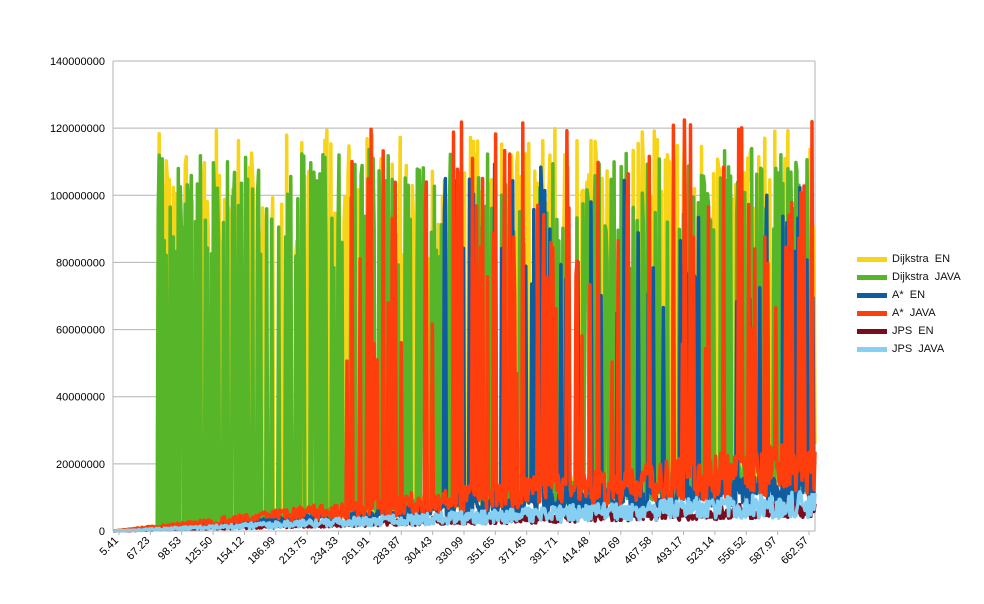 This screenshot has height=604, width=984. Describe the element at coordinates (418, 551) in the screenshot. I see `x-tick-label: 304.43` at that location.